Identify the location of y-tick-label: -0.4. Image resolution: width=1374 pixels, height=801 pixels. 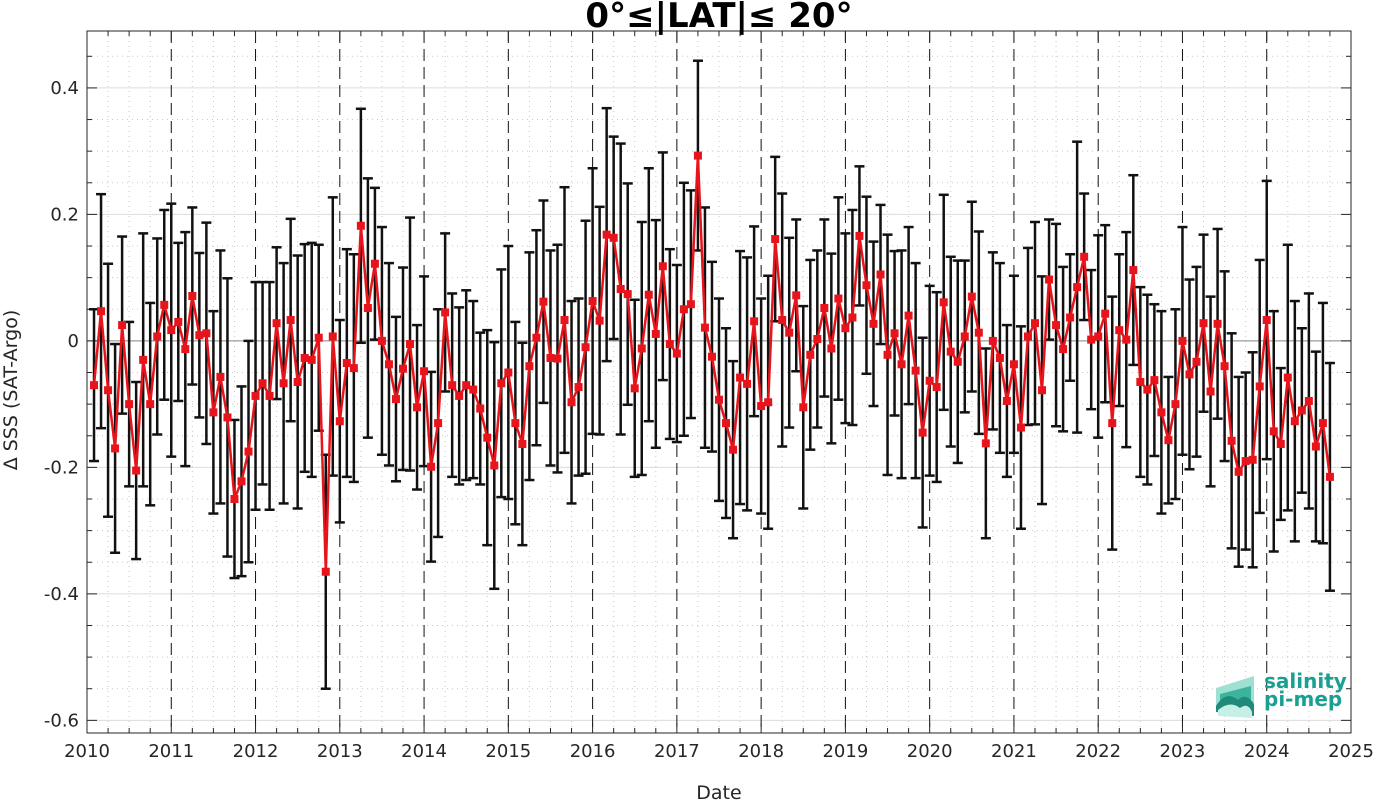
(61, 594).